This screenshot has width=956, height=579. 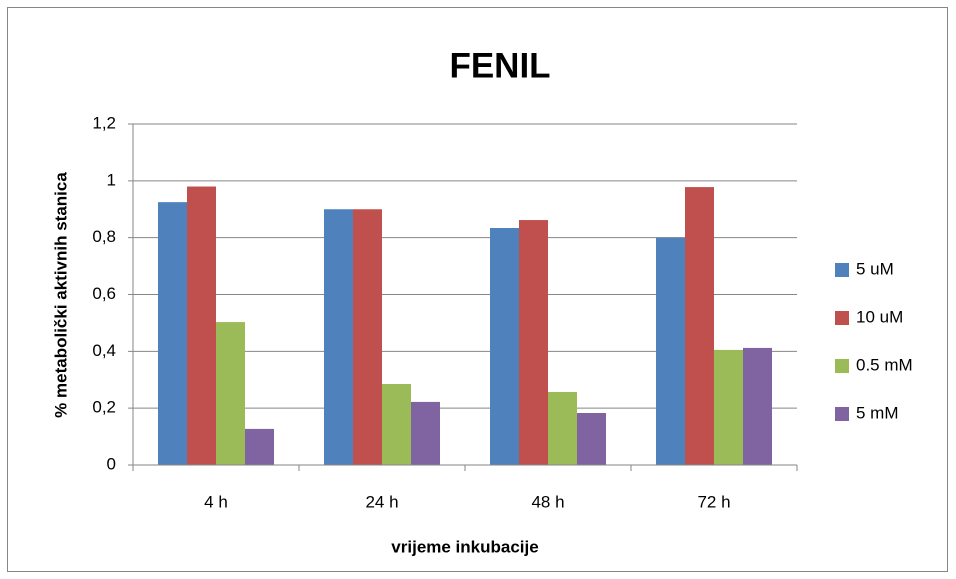 What do you see at coordinates (104, 122) in the screenshot?
I see `y-tick-label: 1,2` at bounding box center [104, 122].